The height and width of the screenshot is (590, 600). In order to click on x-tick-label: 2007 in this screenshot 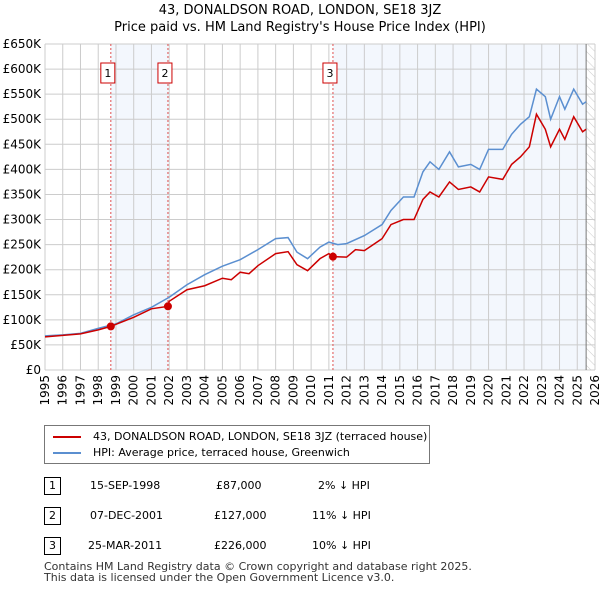, I will do `click(258, 390)`.